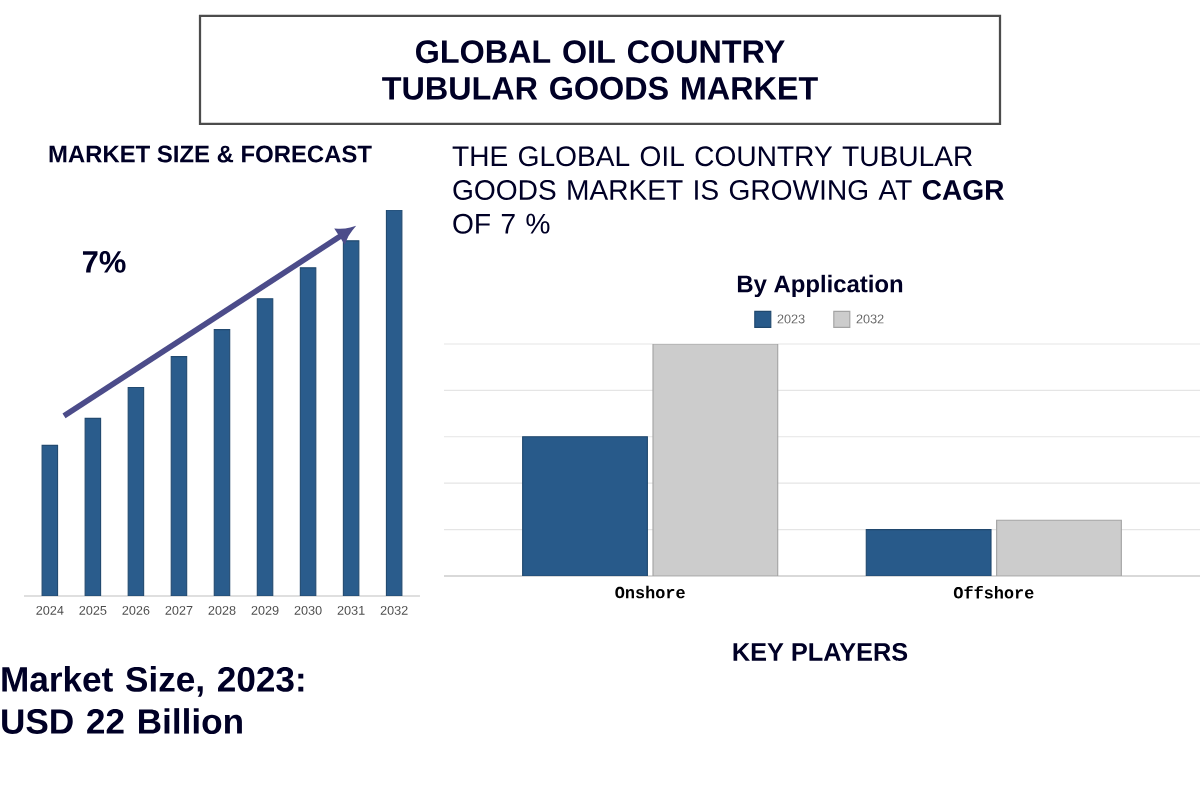  I want to click on x-tick-label: Onshore, so click(650, 592).